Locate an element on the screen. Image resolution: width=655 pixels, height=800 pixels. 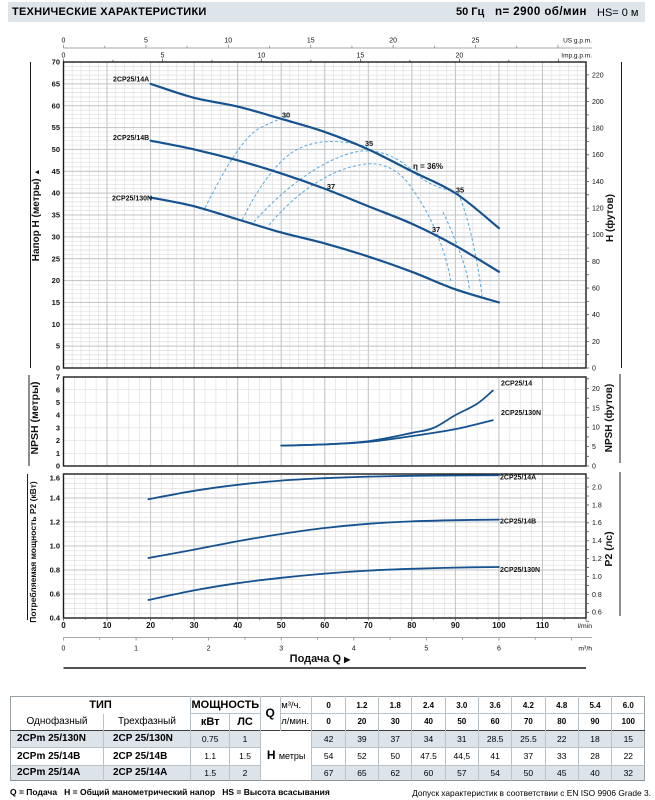
svg-text: Imp.g.p.m. is located at coordinates (576, 56).